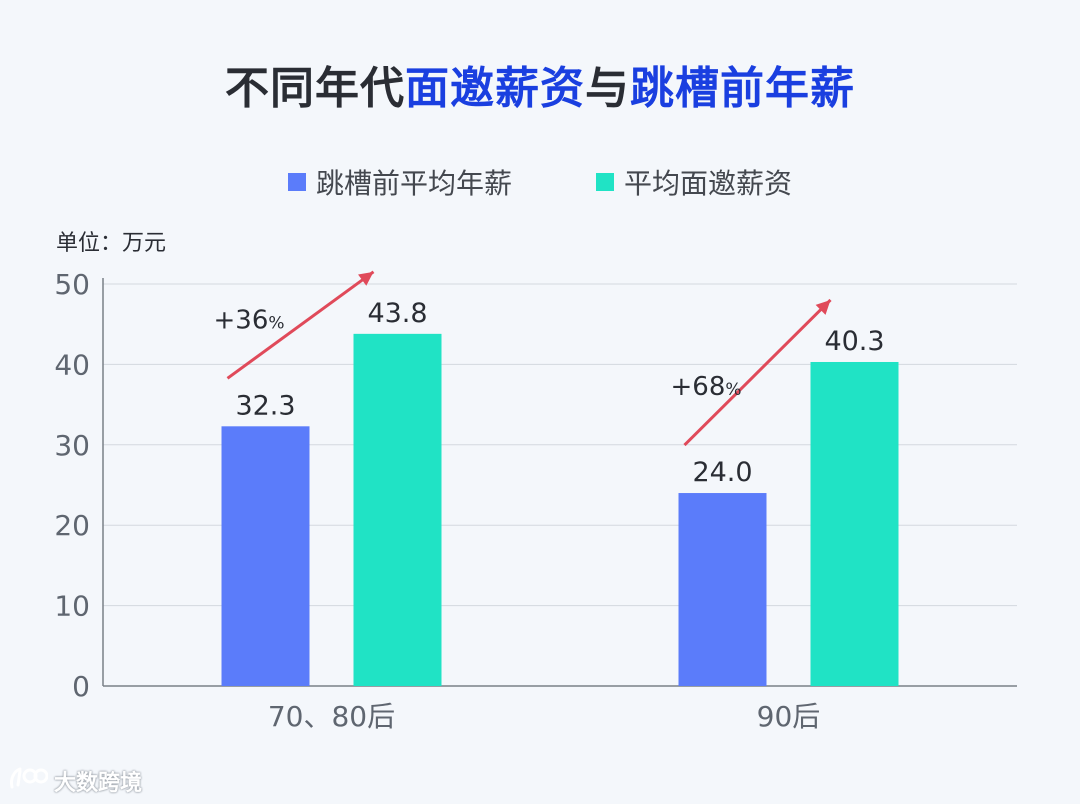  What do you see at coordinates (265, 405) in the screenshot?
I see `data-label: 32.3` at bounding box center [265, 405].